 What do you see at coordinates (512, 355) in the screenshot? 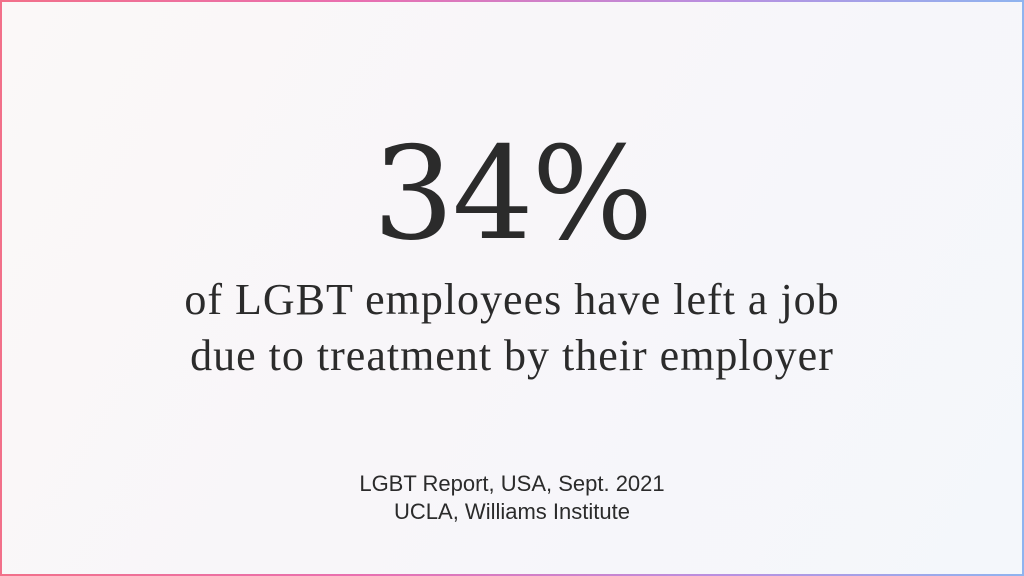
I see `caption-line-2: due to treatment by their employer` at bounding box center [512, 355].